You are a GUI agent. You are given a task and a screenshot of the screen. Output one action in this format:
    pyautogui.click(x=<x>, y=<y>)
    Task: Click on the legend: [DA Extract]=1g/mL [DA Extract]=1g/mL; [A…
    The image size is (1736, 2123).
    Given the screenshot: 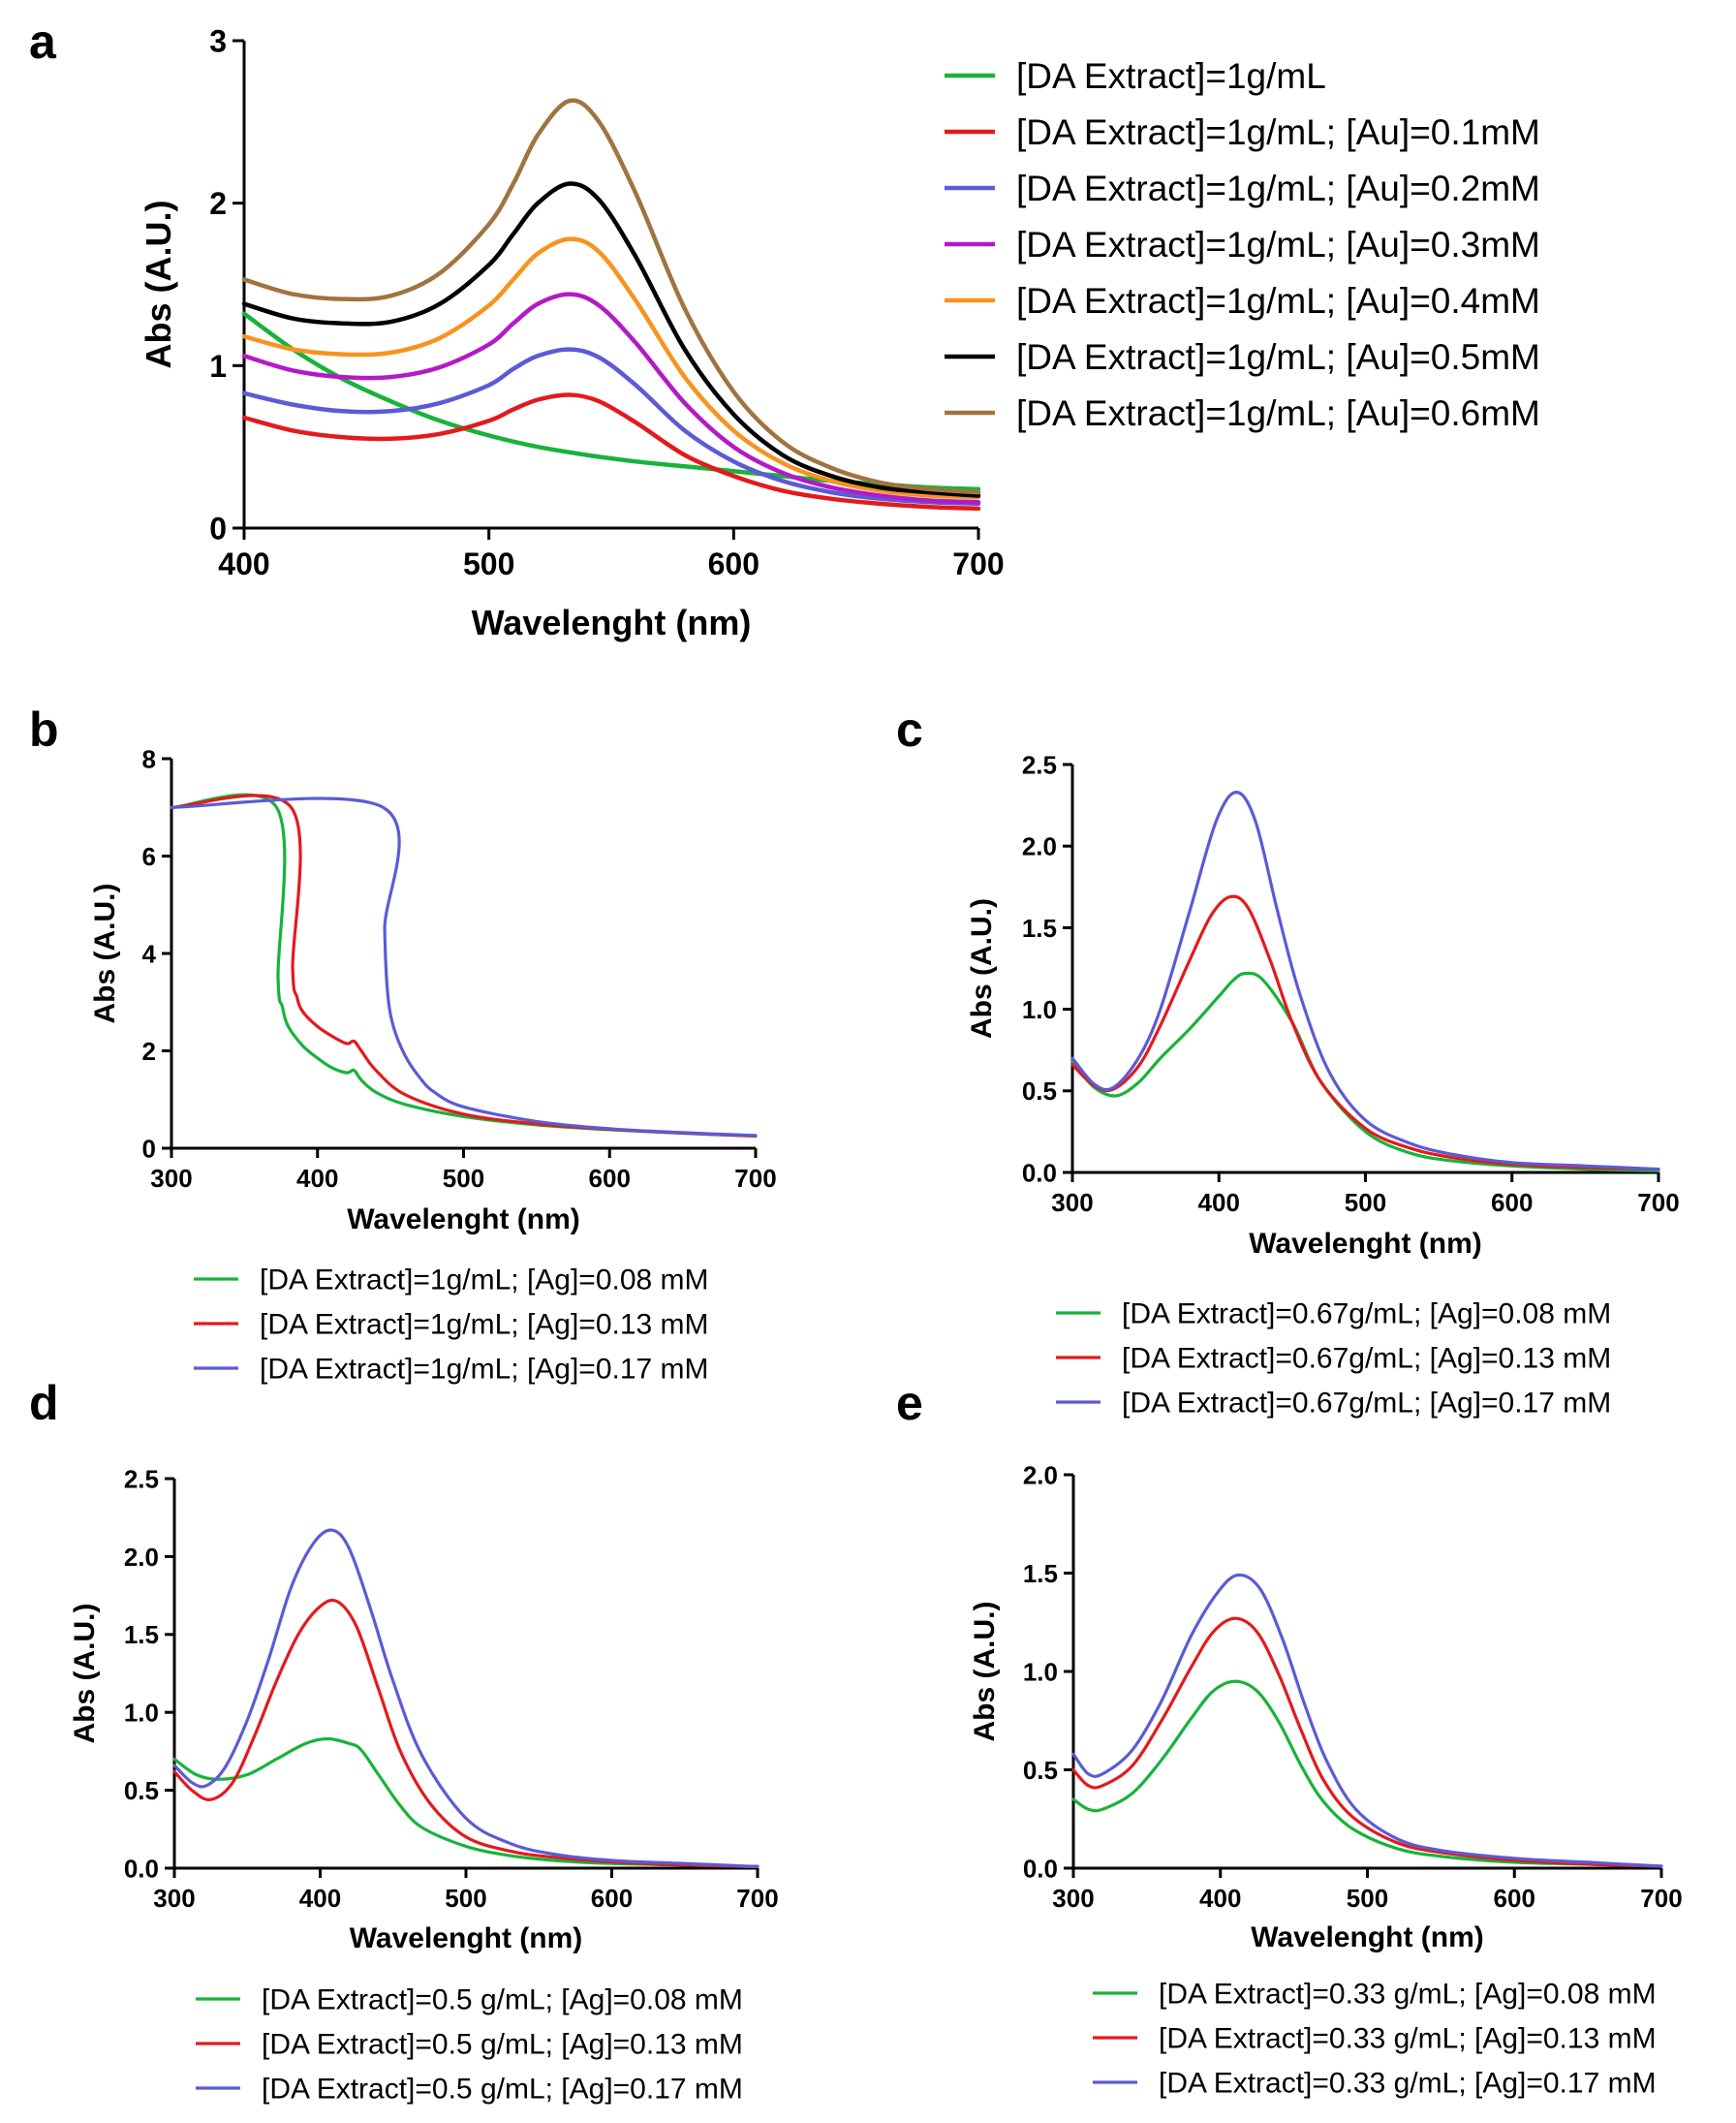 What is the action you would take?
    pyautogui.click(x=1242, y=244)
    